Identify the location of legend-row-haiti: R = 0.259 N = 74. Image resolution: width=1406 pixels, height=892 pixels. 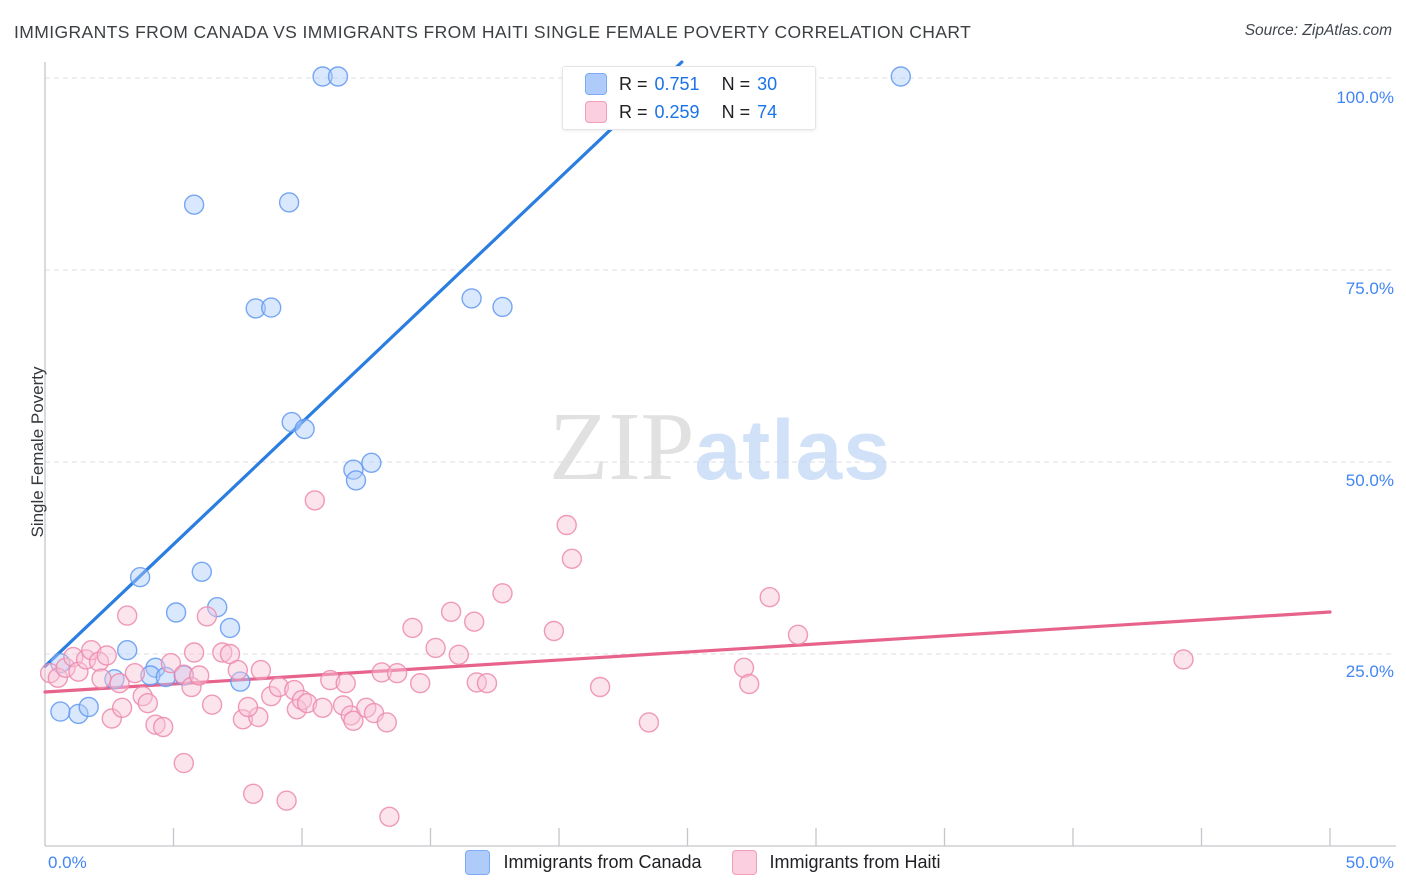
(700, 112).